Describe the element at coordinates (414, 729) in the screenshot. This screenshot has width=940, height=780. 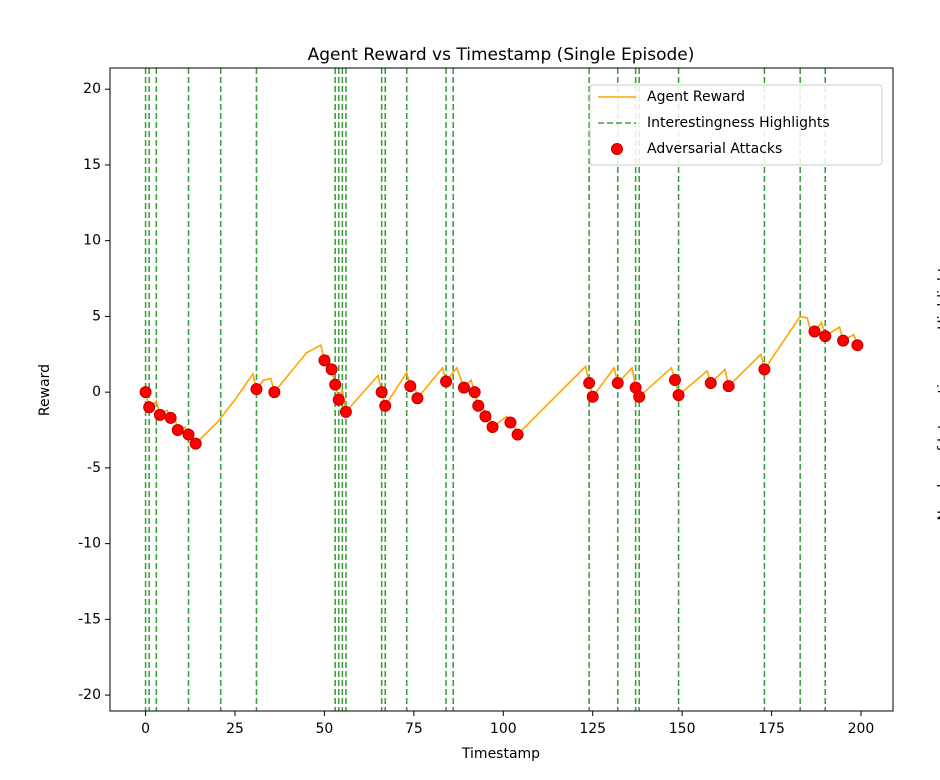
I see `x-tick-label: 75` at that location.